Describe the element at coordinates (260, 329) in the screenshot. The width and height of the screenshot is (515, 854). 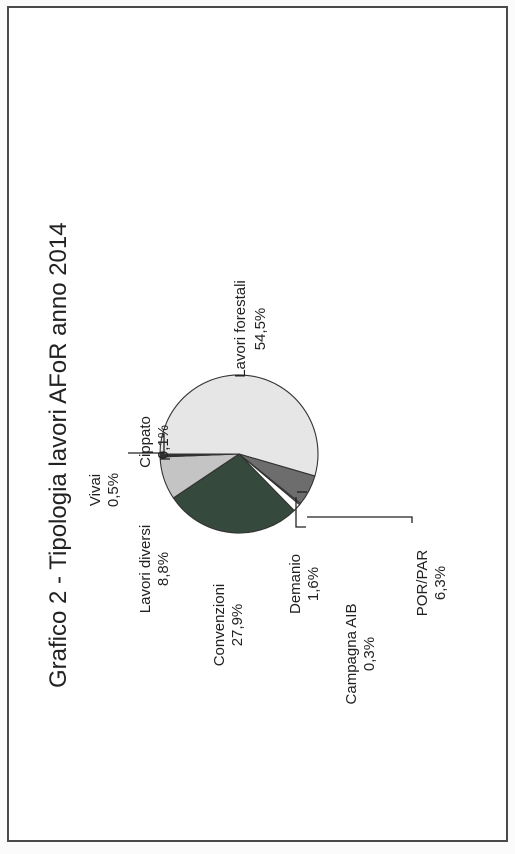
I see `value-lavori-forestali: 54,5%` at that location.